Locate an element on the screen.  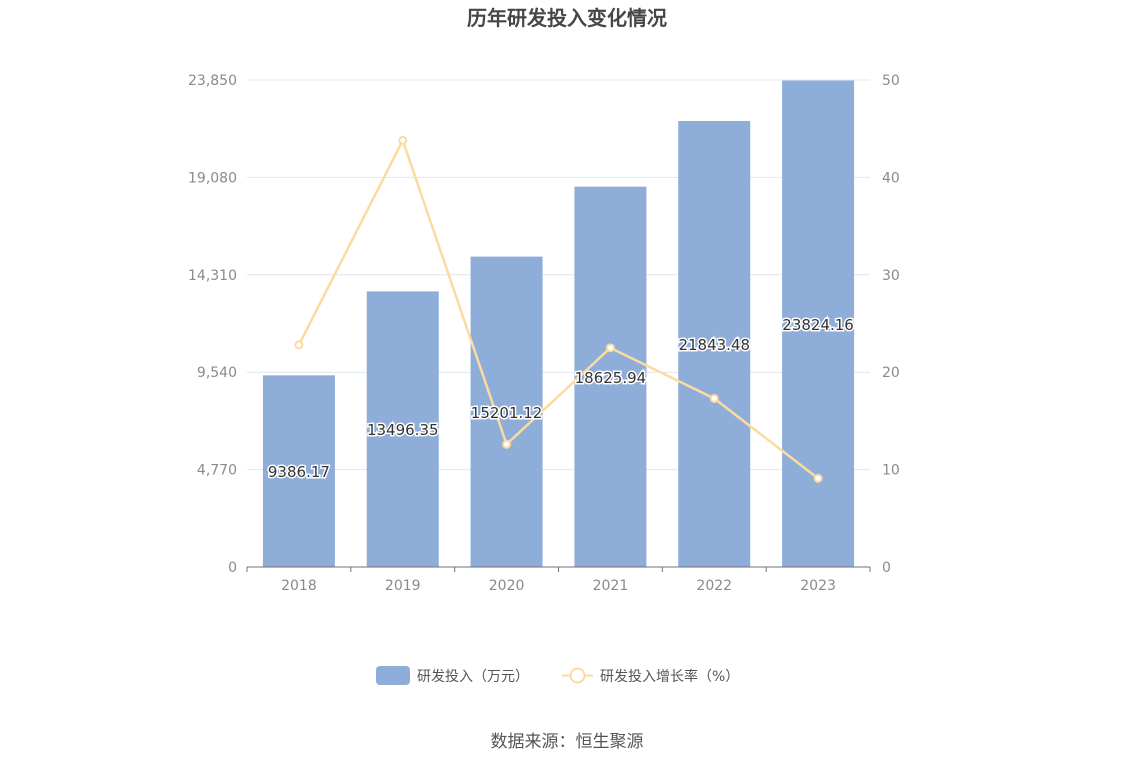
bar-value-label: 9386.17 is located at coordinates (299, 472).